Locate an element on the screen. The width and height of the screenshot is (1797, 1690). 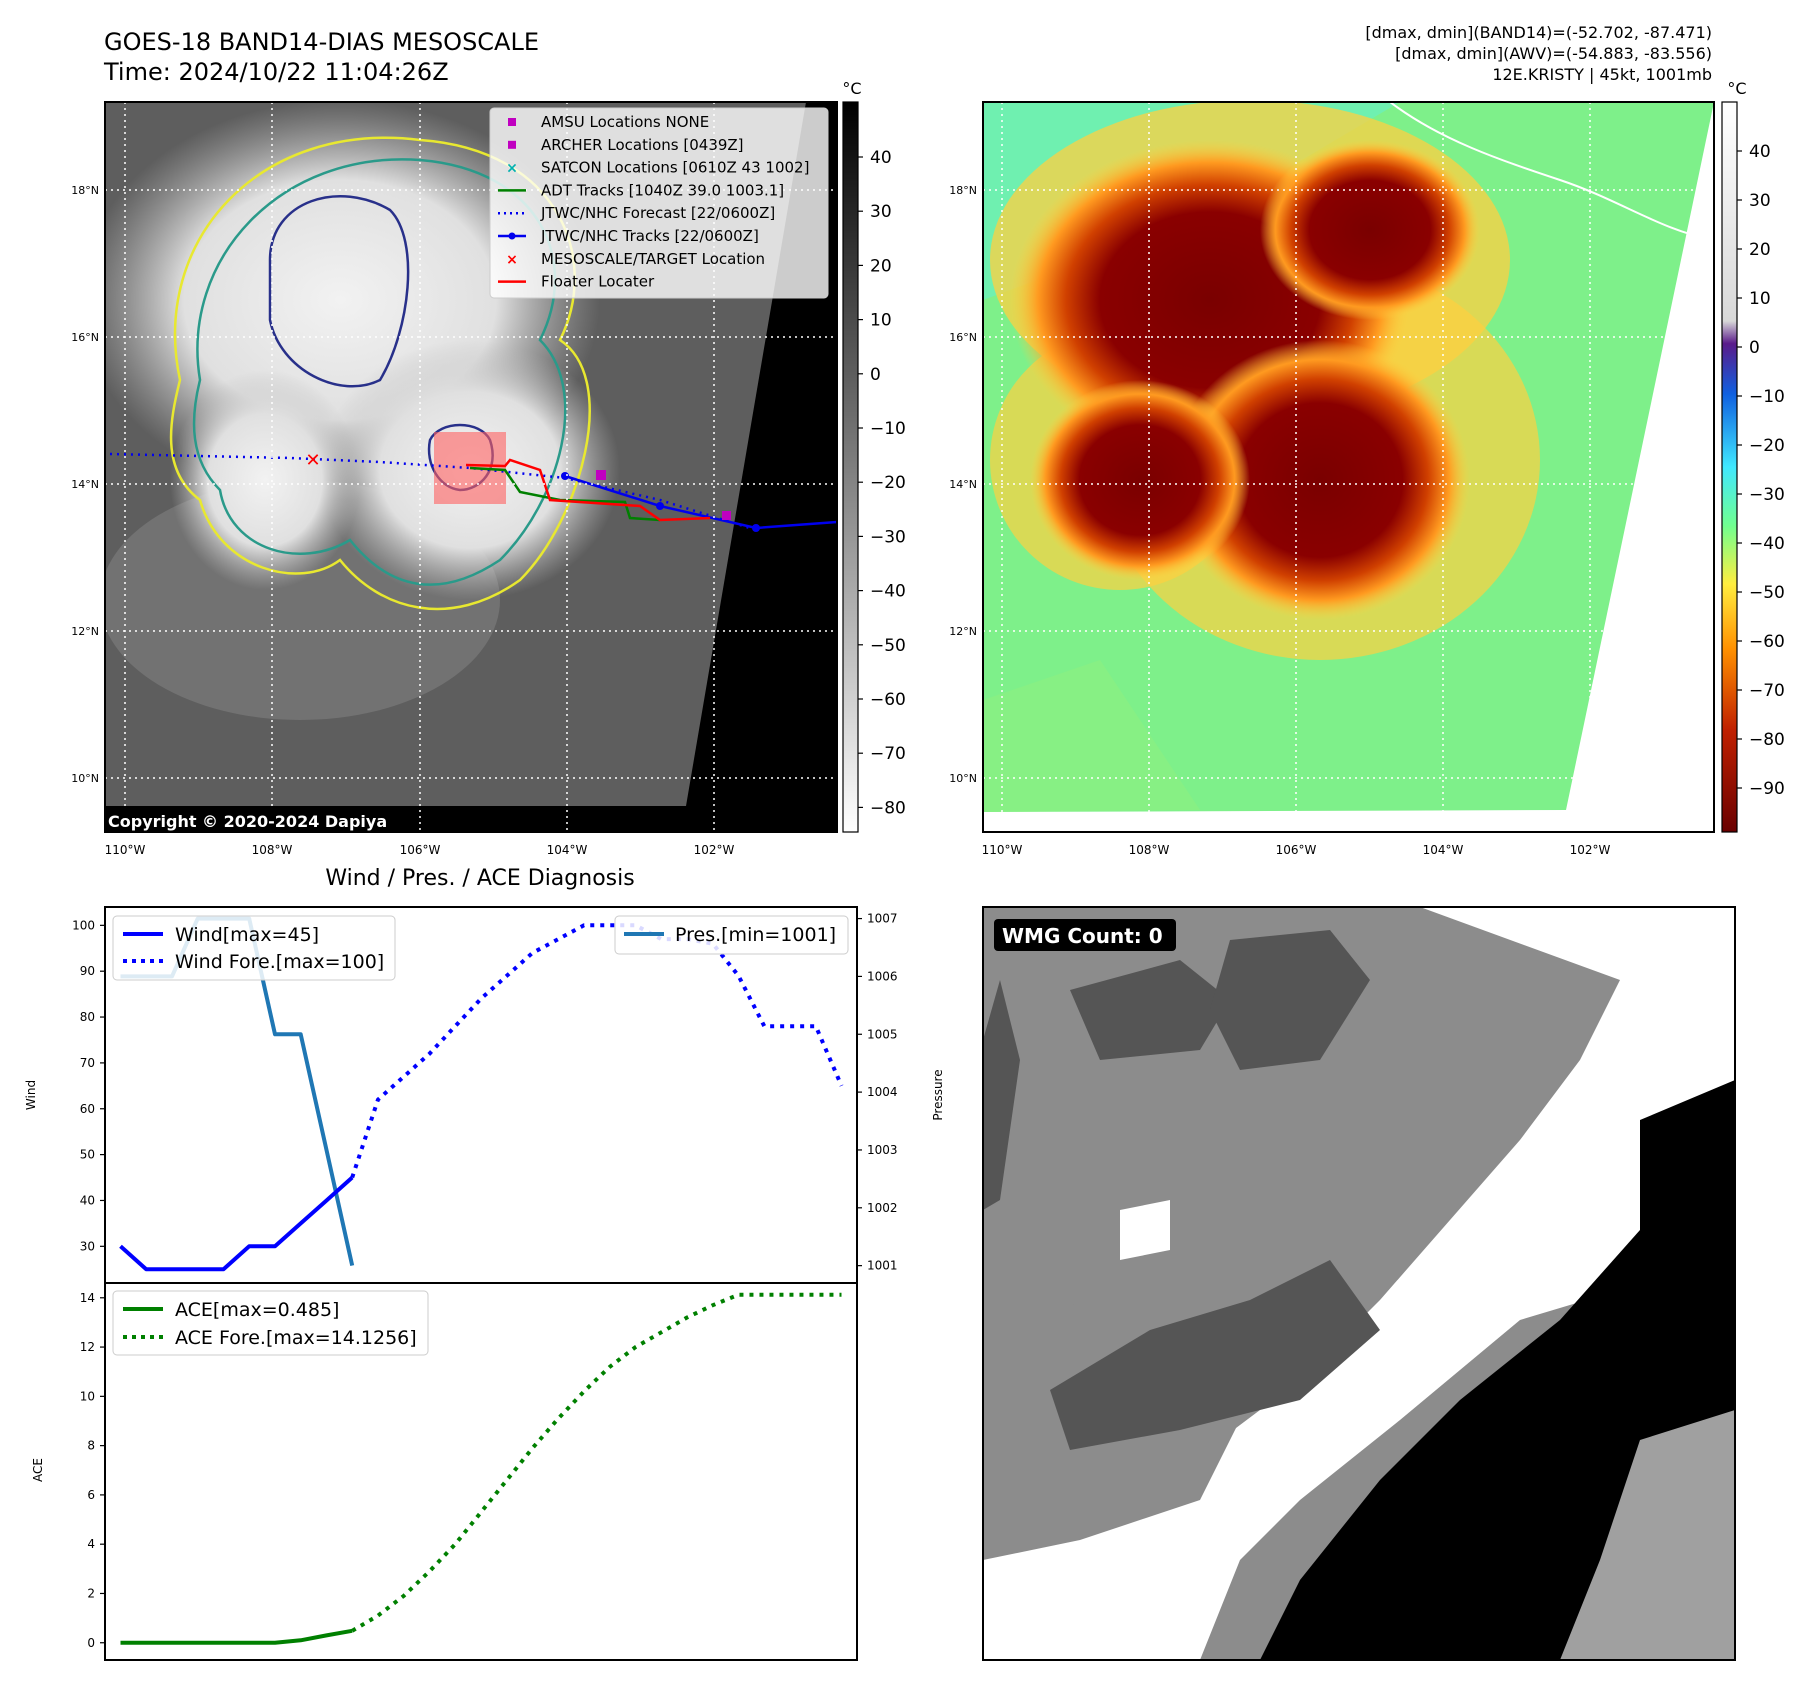
ir-lon-labels: 110°W 108°W 106°W 104°W 102°W is located at coordinates (420, 850).